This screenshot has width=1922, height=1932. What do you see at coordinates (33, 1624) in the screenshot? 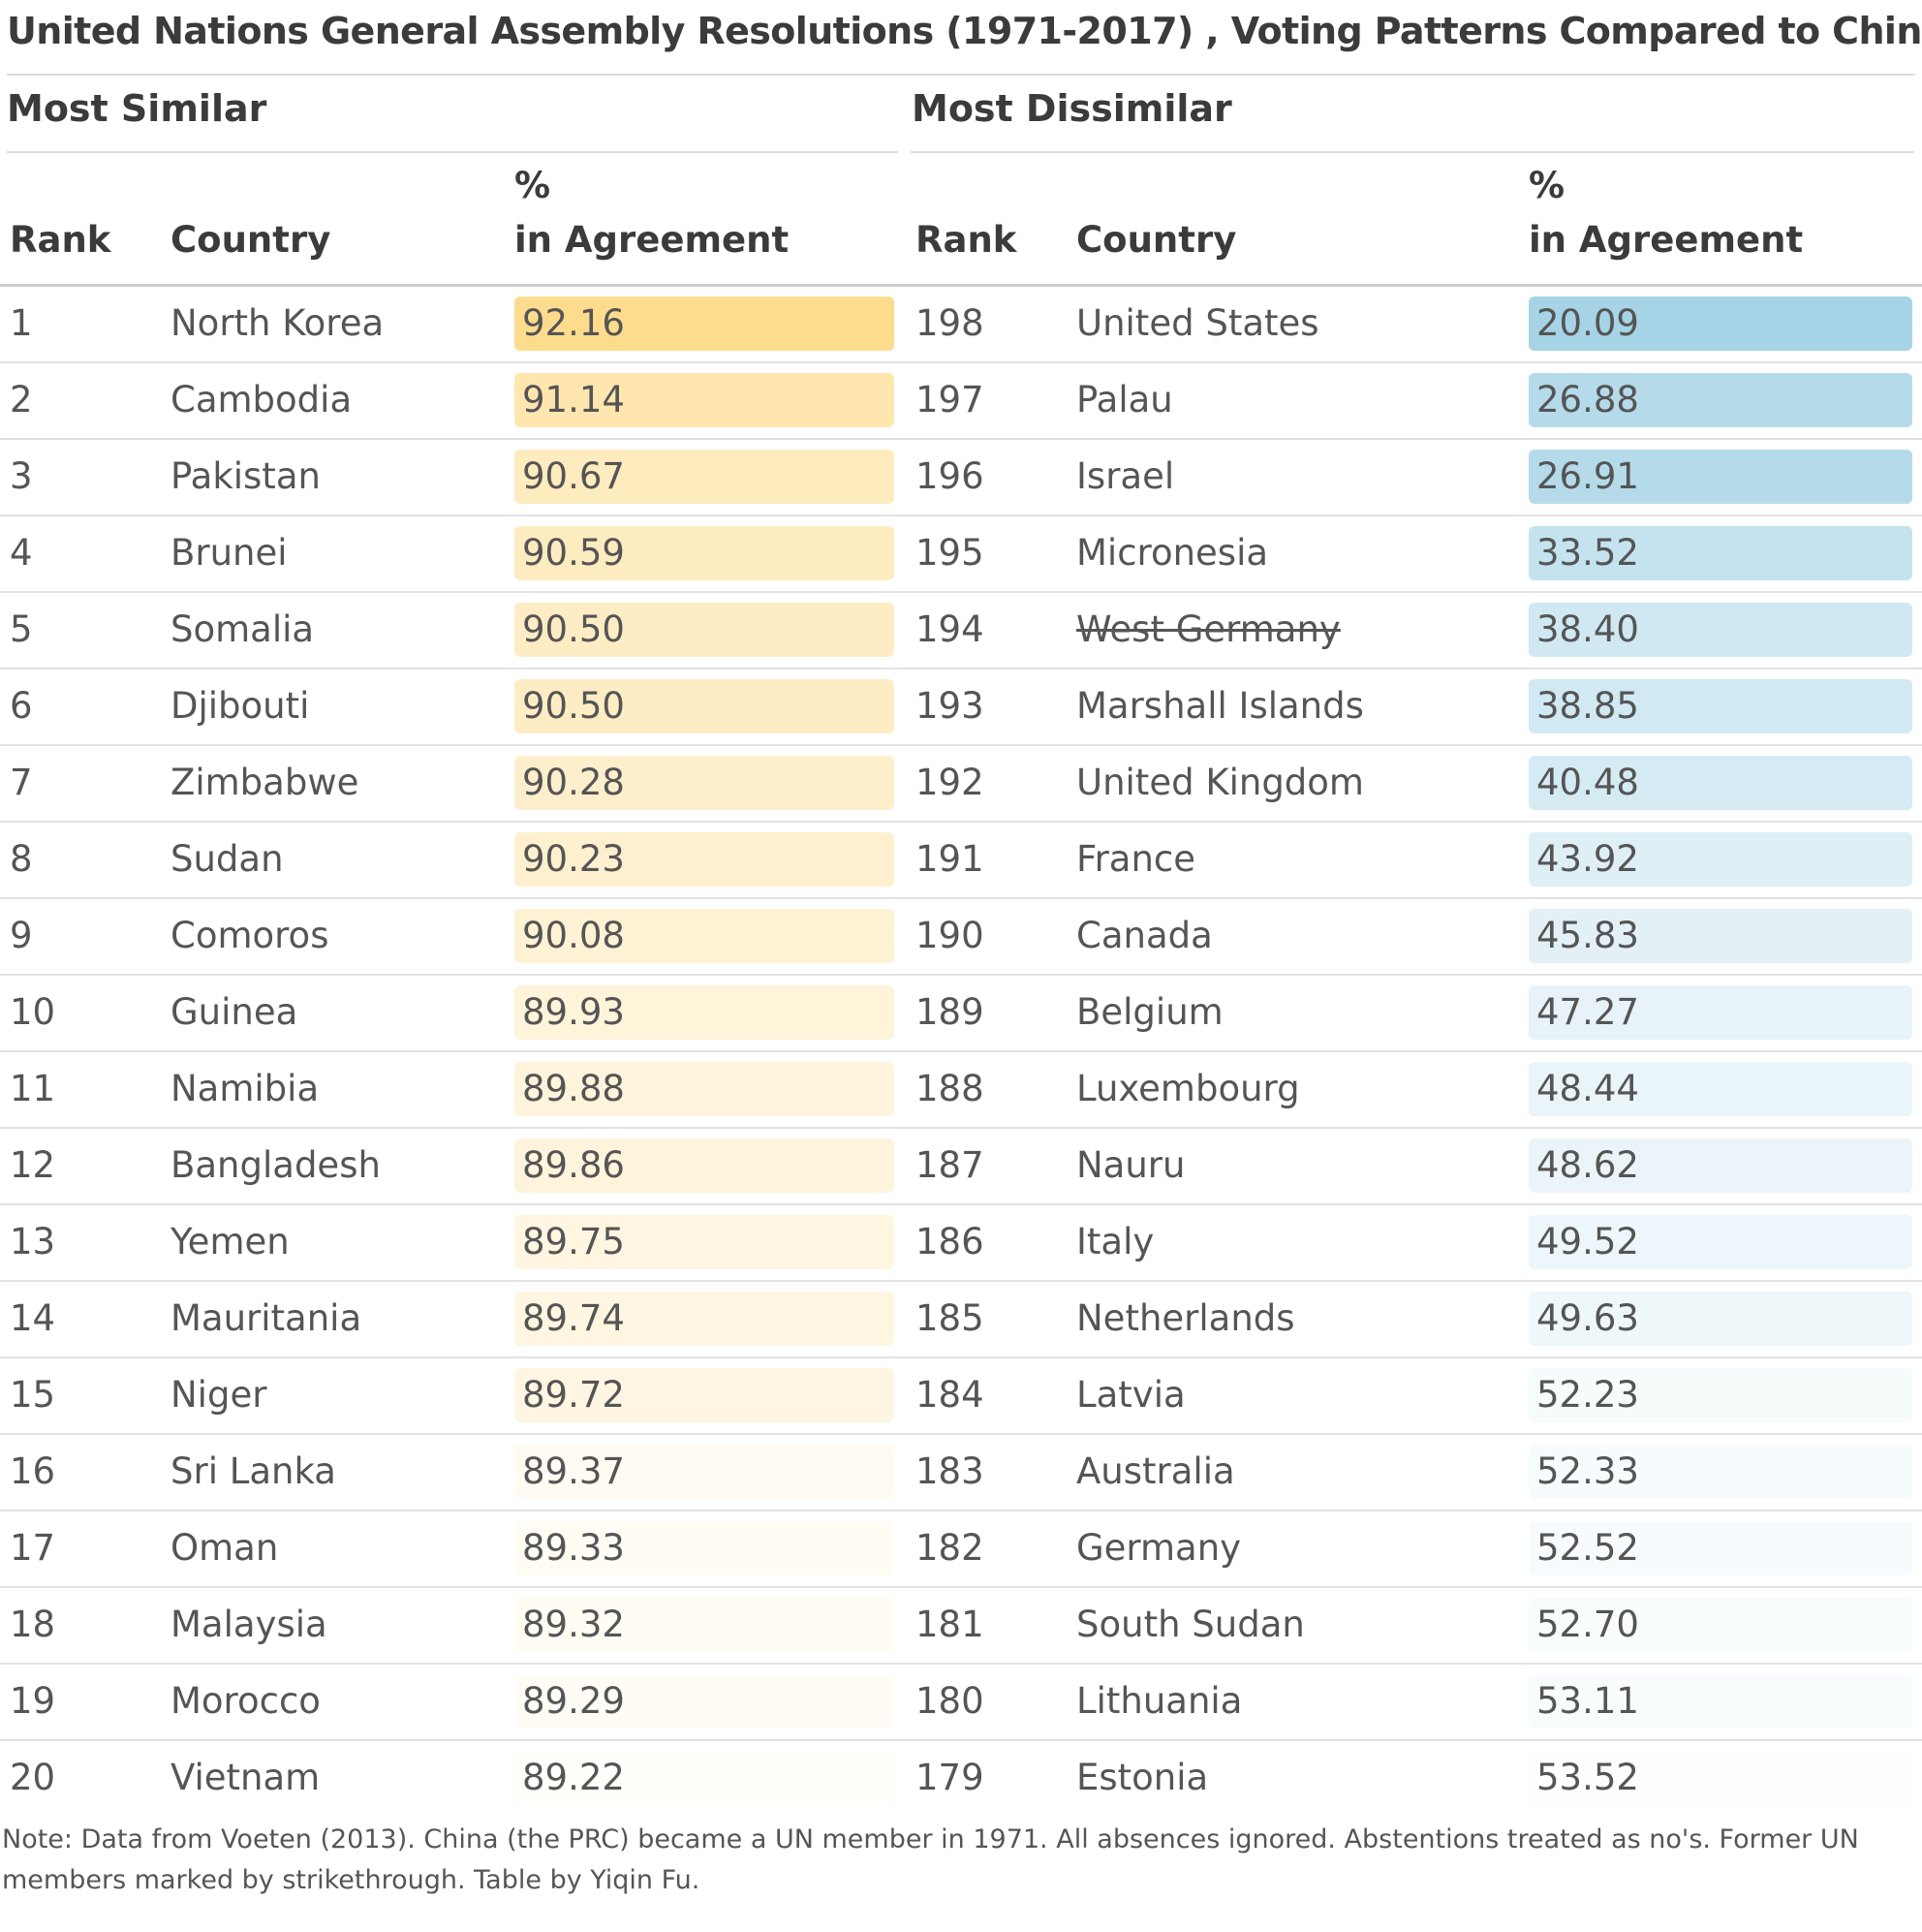
I see `rank-cell-similar: 18` at bounding box center [33, 1624].